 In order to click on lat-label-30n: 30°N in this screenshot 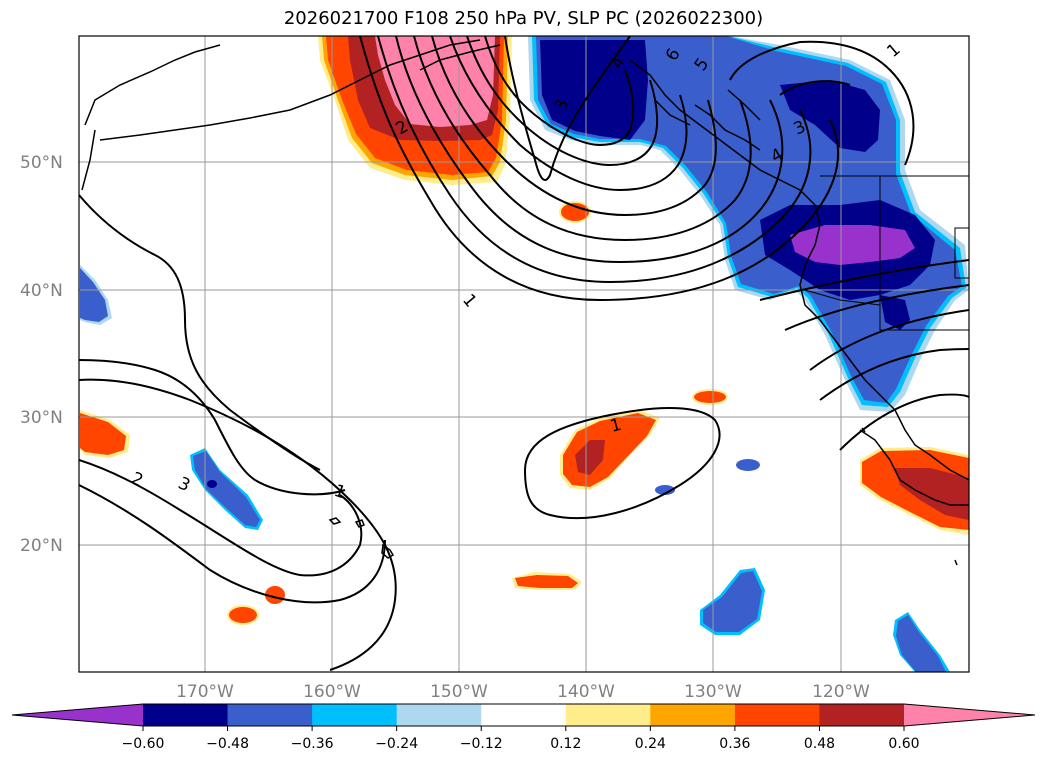, I will do `click(41, 418)`.